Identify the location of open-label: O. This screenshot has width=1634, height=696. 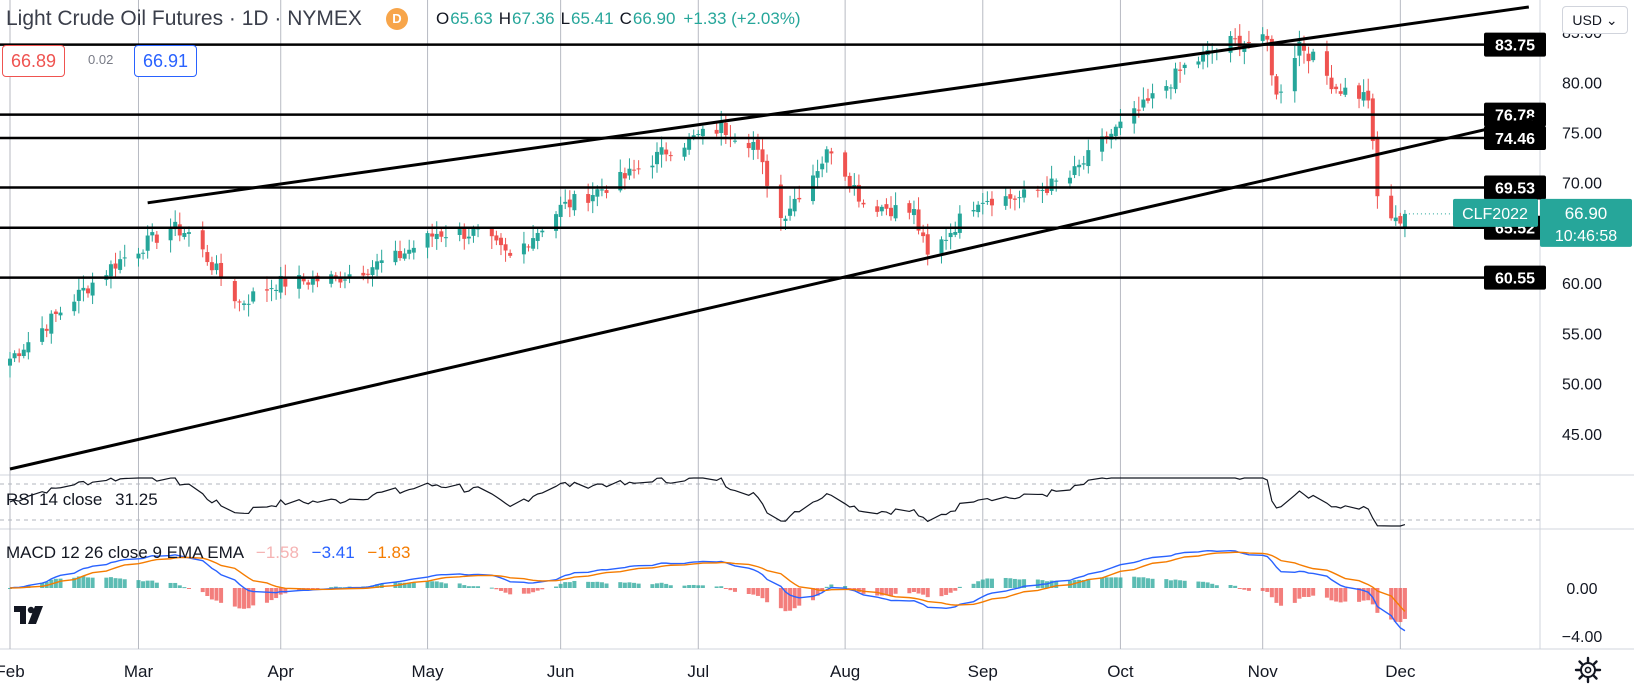
(442, 18).